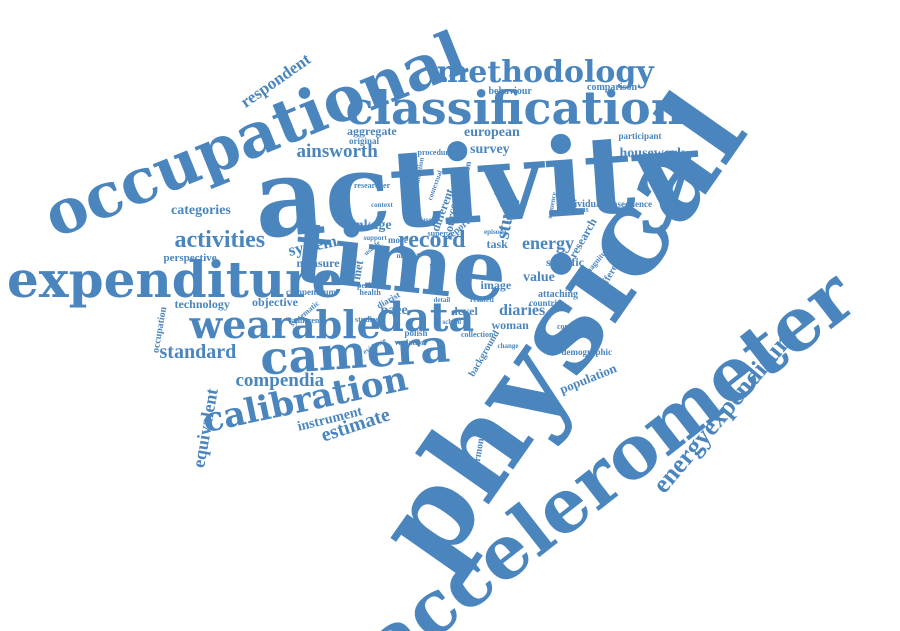 The image size is (900, 631). Describe the element at coordinates (436, 264) in the screenshot. I see `word-self: self` at that location.